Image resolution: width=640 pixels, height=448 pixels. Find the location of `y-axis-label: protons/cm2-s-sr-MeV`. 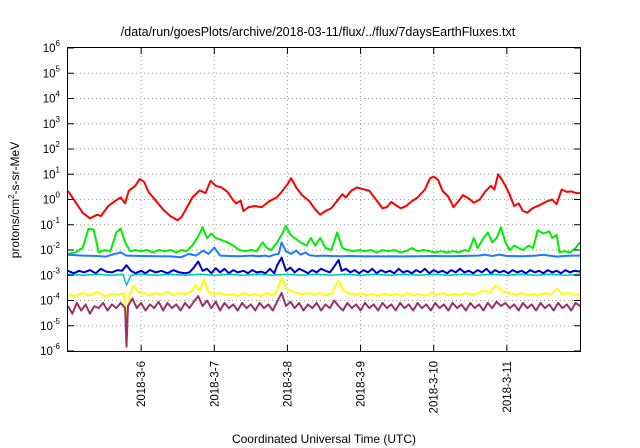

y-axis-label: protons/cm2-s-sr-MeV is located at coordinates (14, 200).